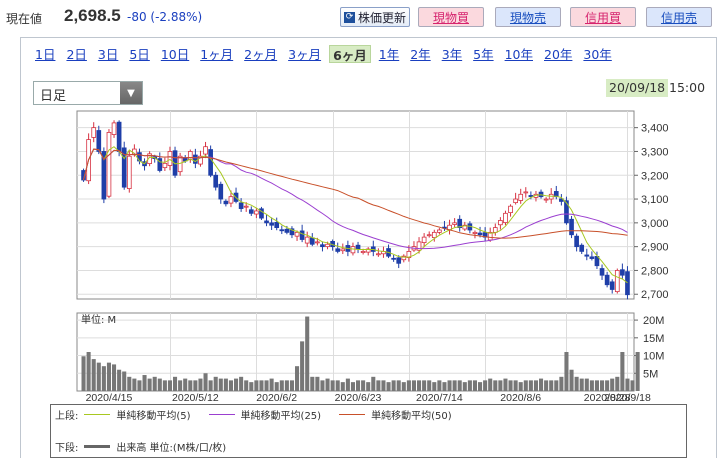 The image size is (721, 458). Describe the element at coordinates (627, 398) in the screenshot. I see `x-tick-label: 2020/9/18` at that location.